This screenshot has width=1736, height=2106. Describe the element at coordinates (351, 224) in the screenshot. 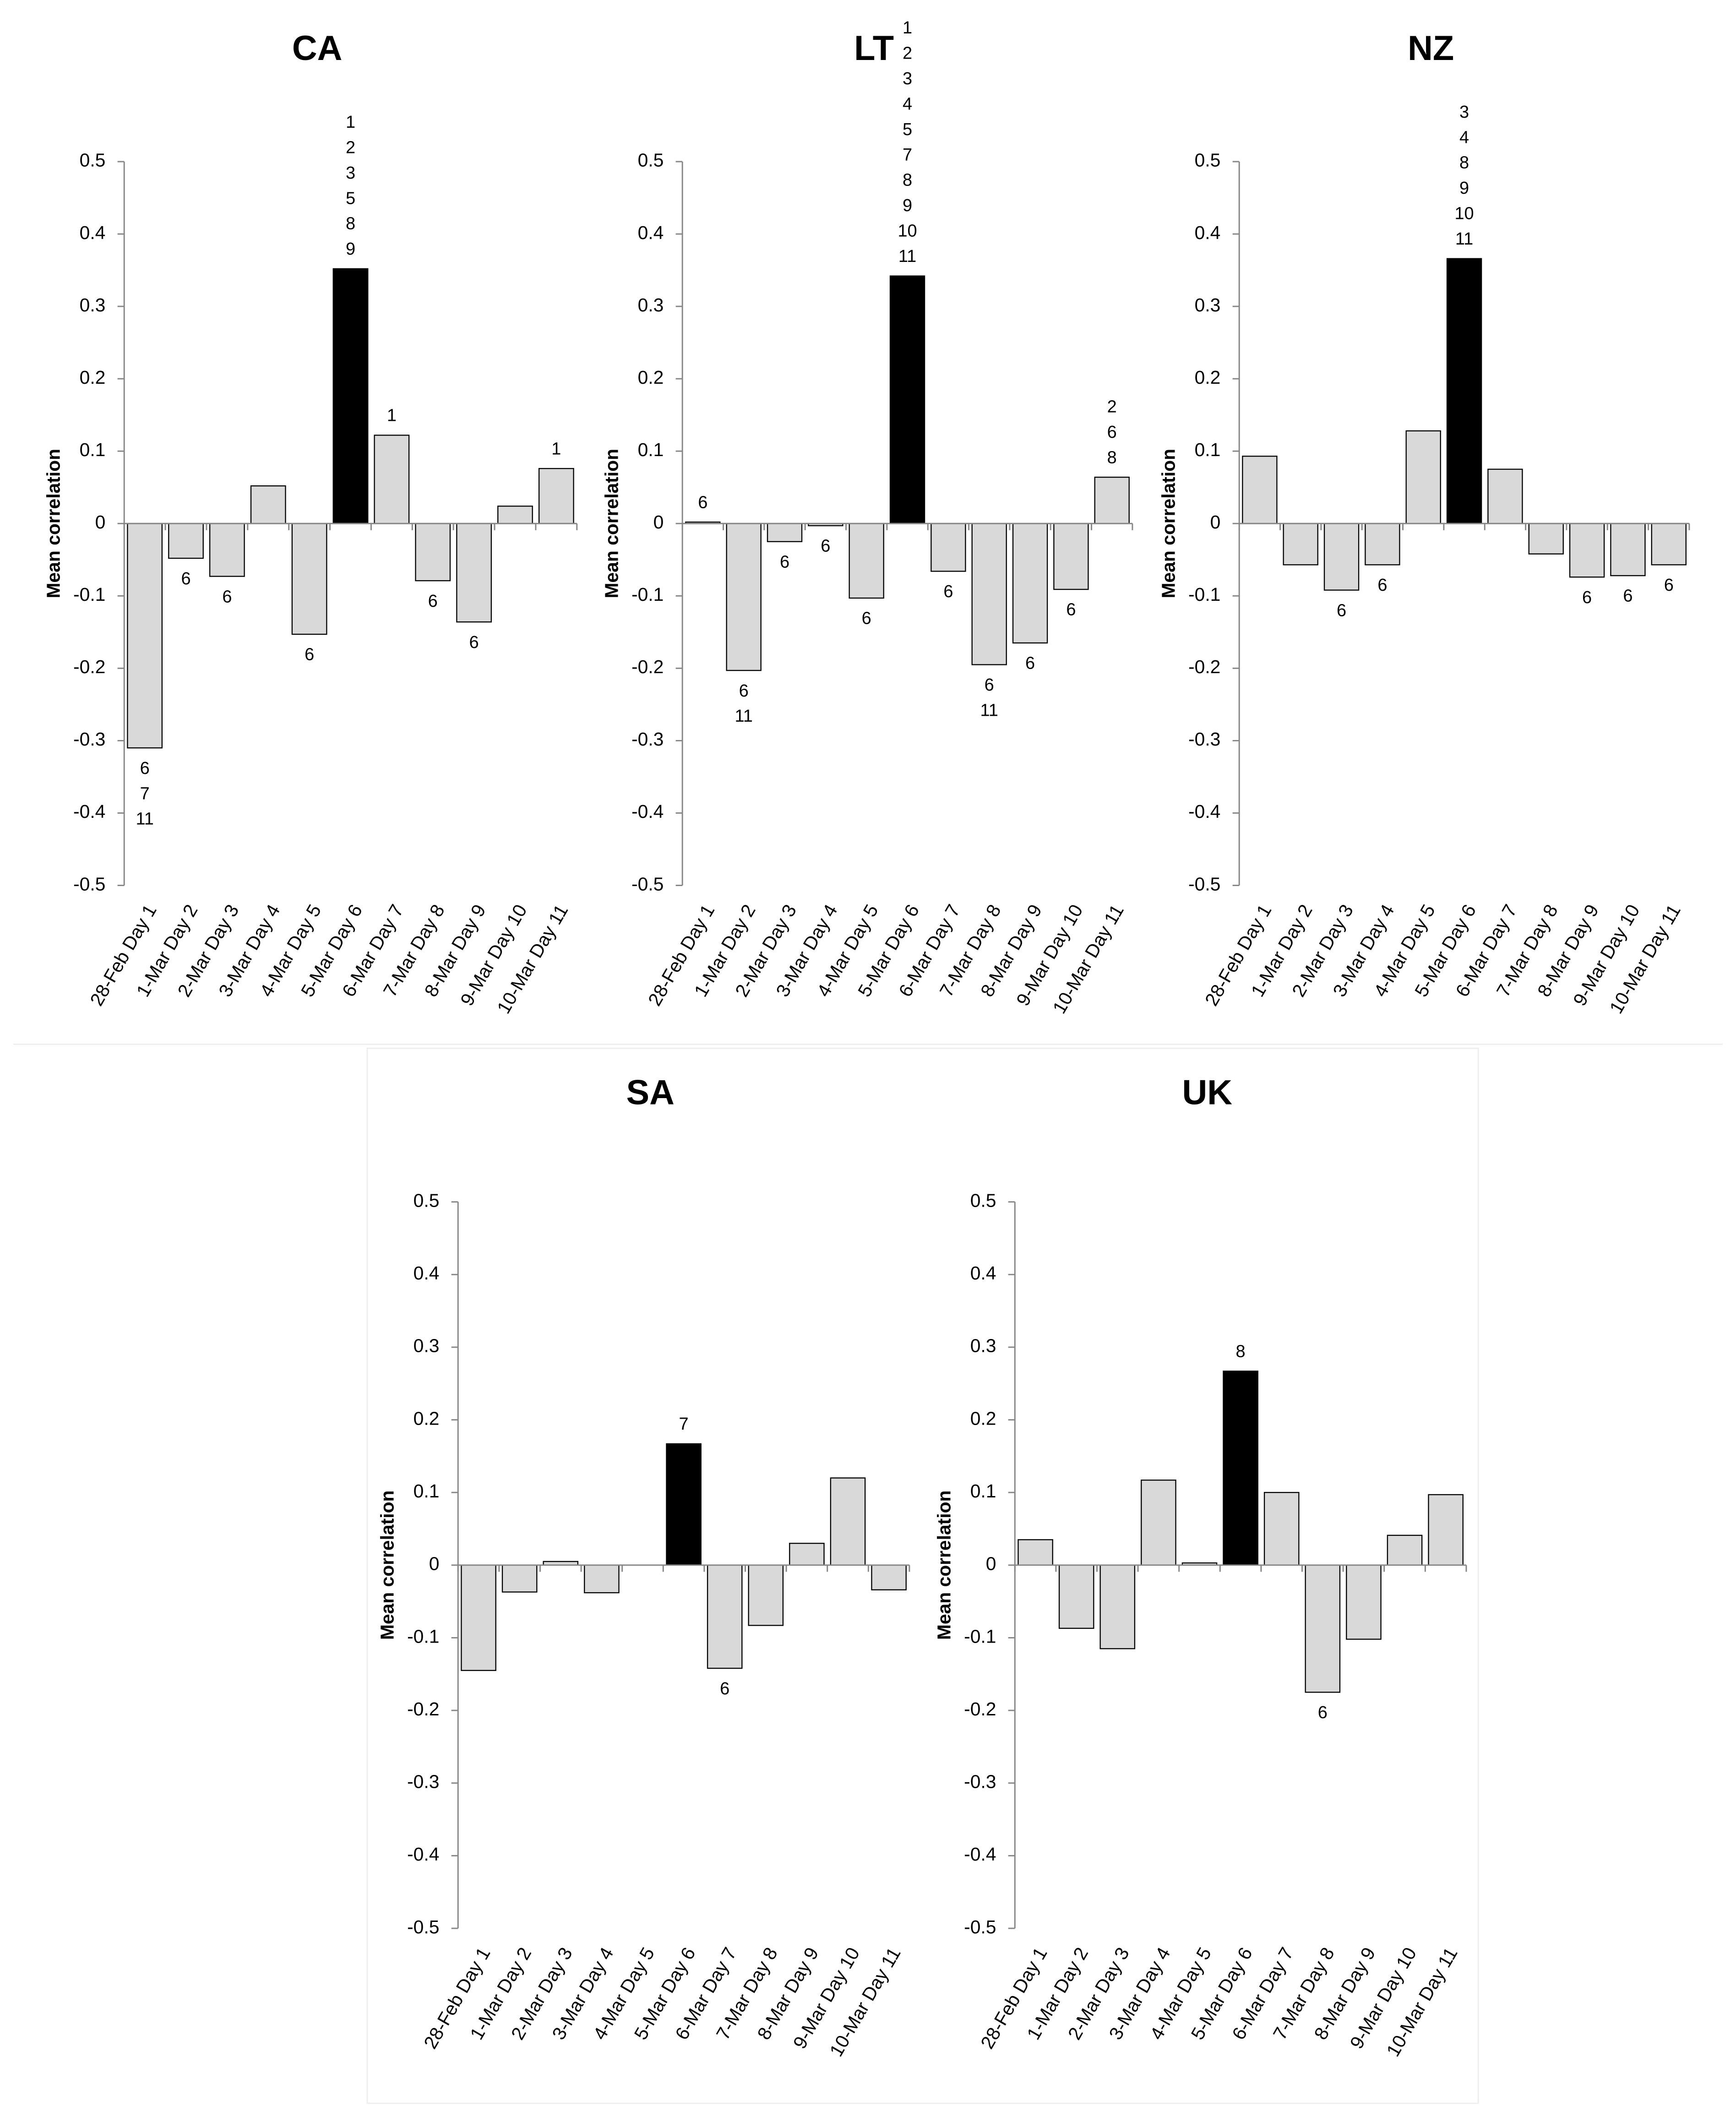

I see `significance-label: 8` at that location.